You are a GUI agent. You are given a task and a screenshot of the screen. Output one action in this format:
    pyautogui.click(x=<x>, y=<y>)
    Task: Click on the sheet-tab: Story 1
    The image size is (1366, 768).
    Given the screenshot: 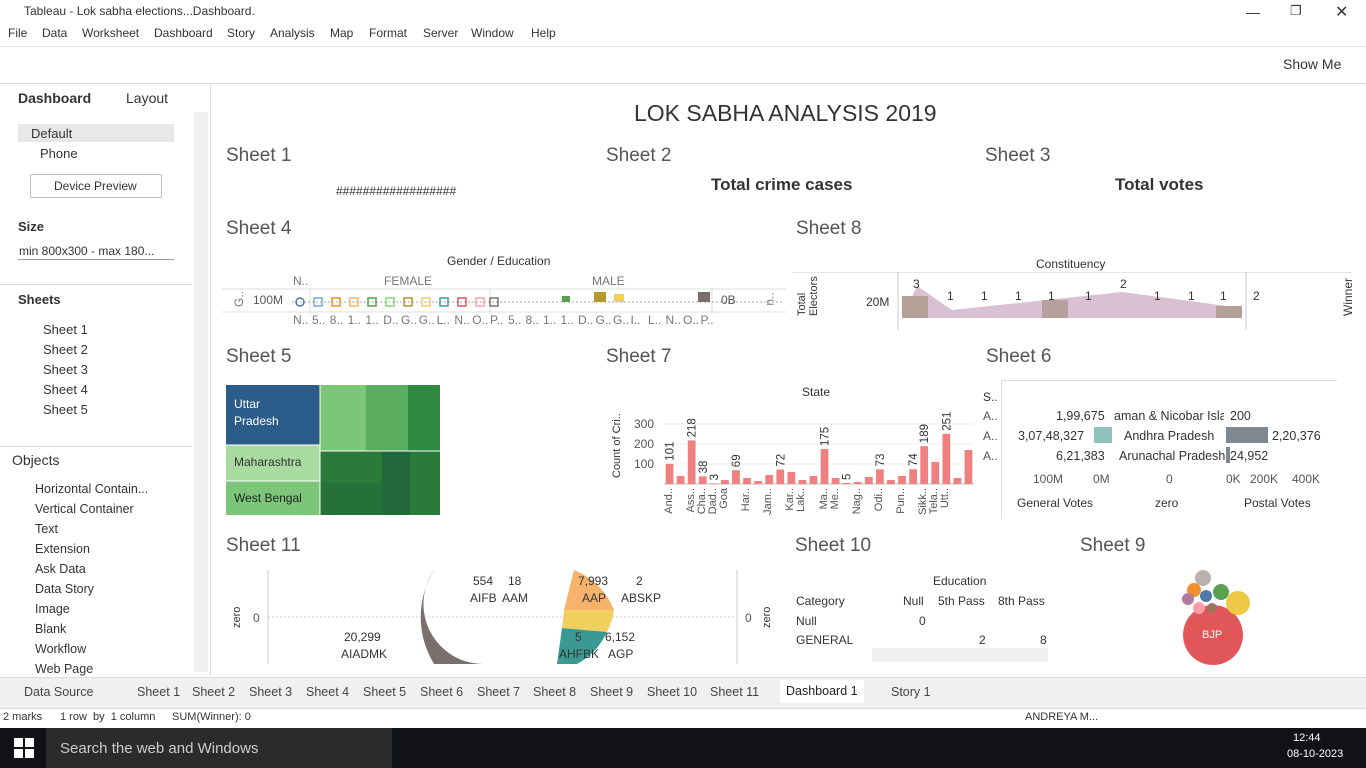 What is the action you would take?
    pyautogui.click(x=911, y=692)
    